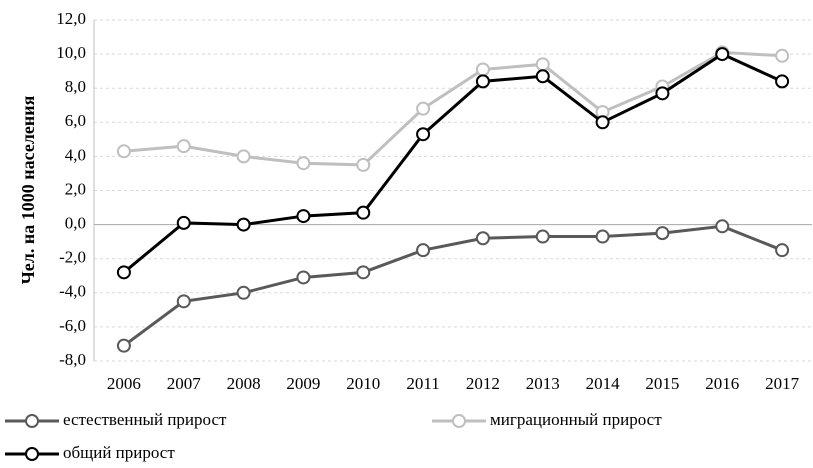  I want to click on x-tick-label: 2007, so click(184, 383).